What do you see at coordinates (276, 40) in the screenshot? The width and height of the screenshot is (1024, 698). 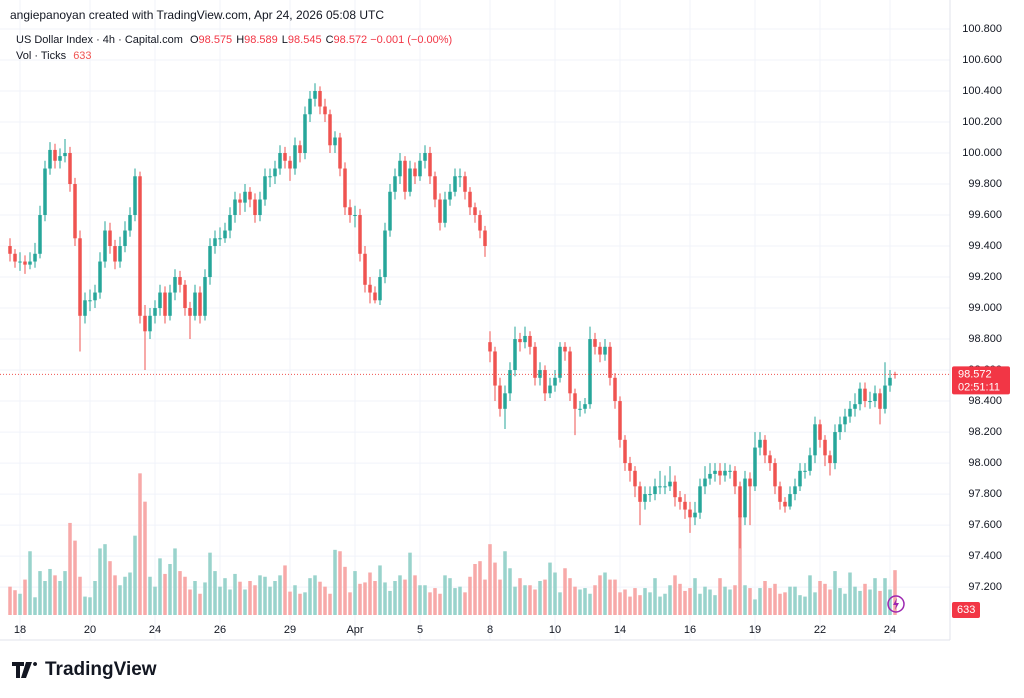 I see `ohlc: O98.575 H98.589 L98.545 C98.572` at bounding box center [276, 40].